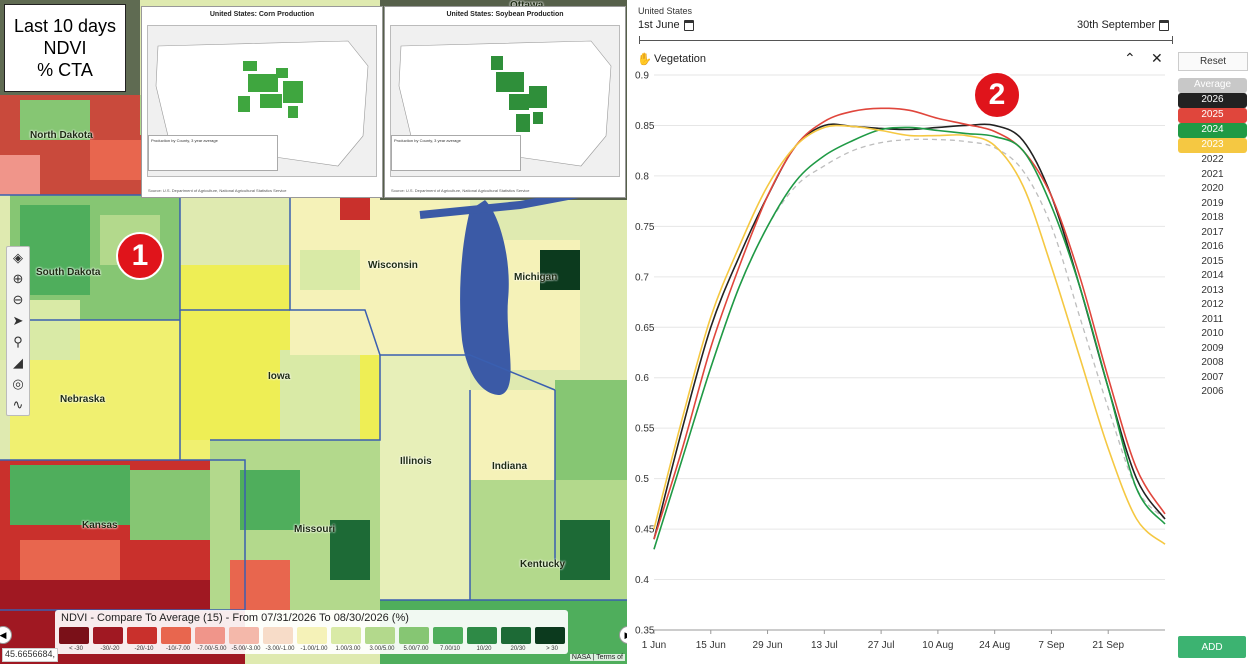  I want to click on x-tick-label: 15 Jun, so click(711, 645).